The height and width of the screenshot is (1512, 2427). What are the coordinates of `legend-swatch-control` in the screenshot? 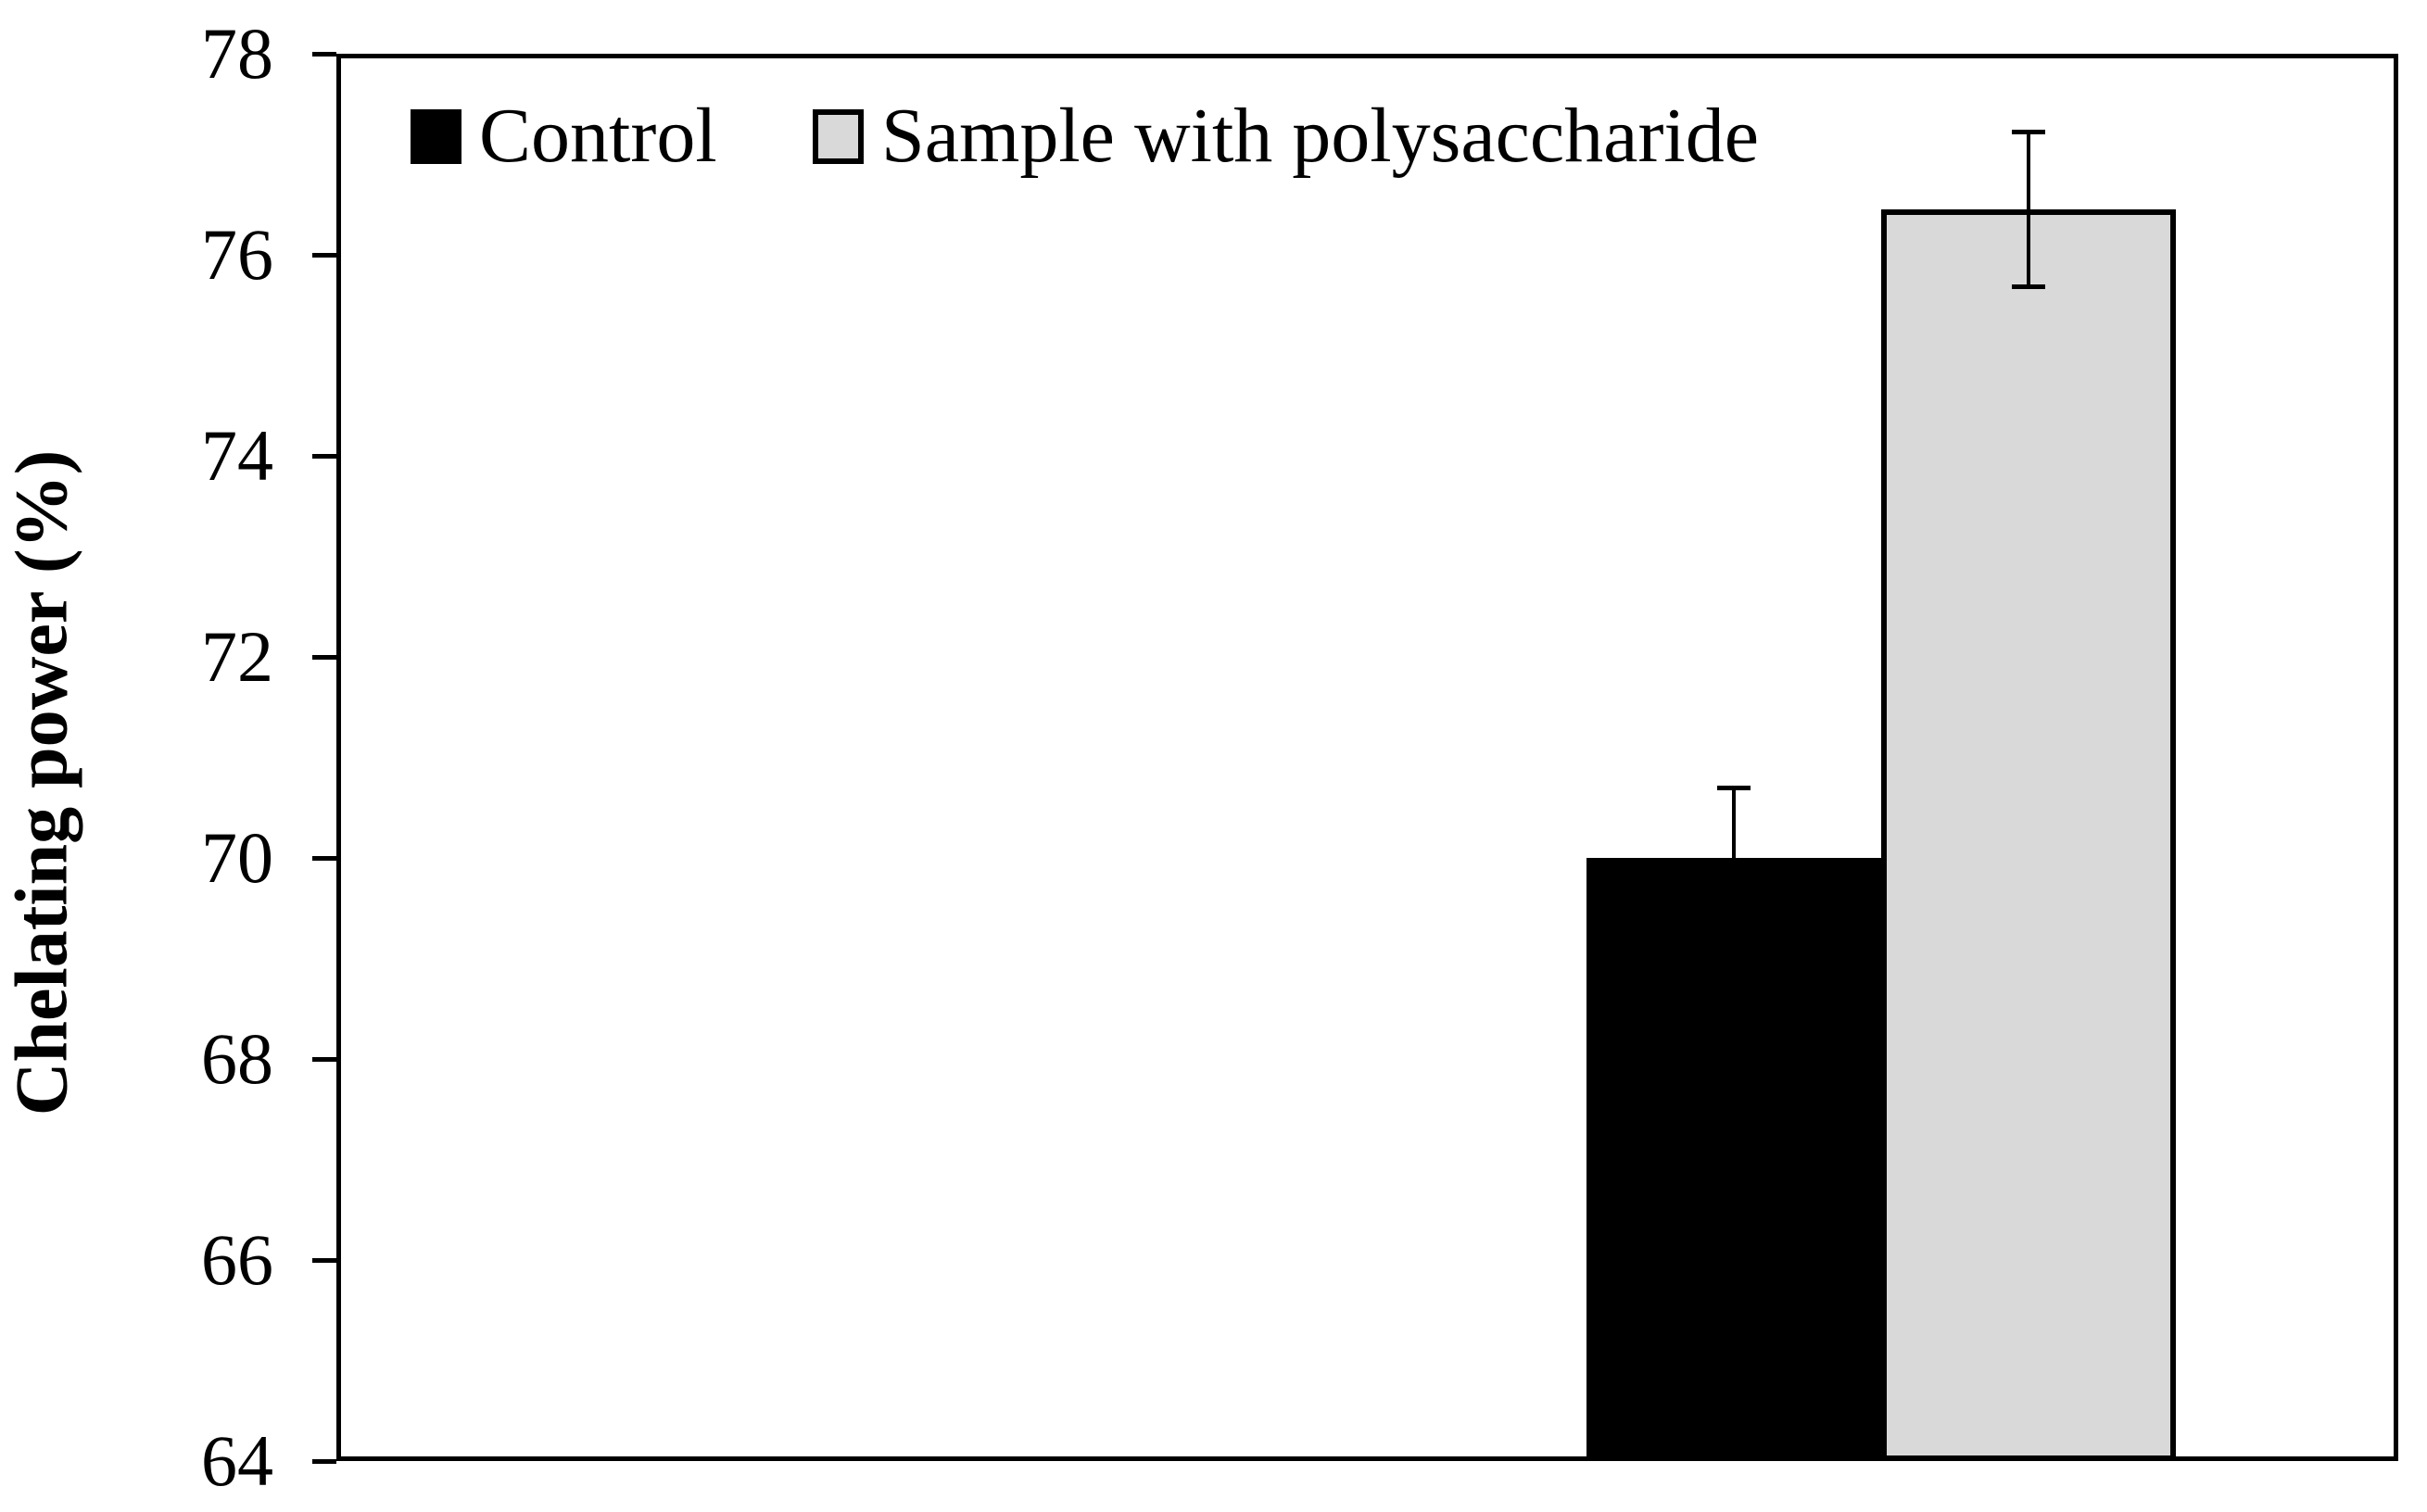 It's located at (436, 136).